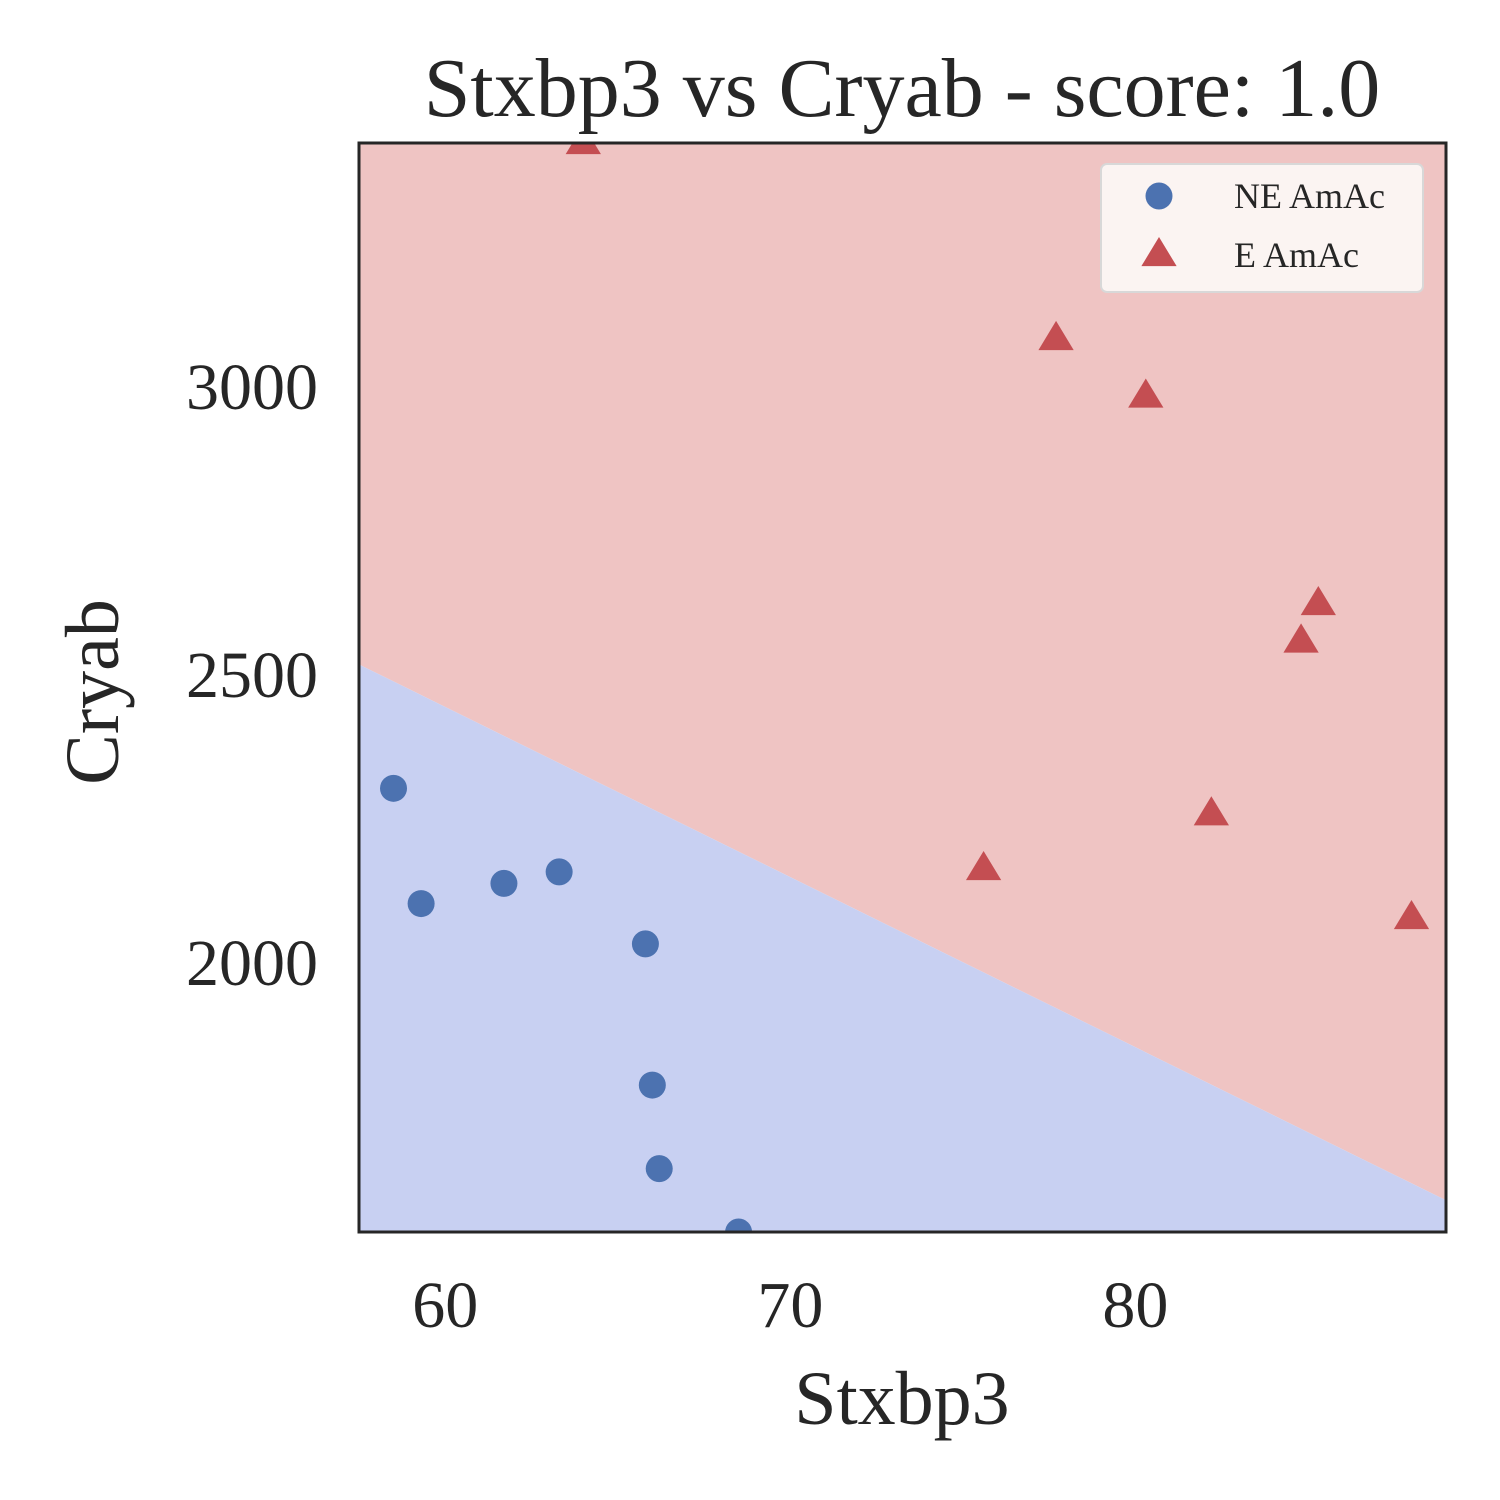 The width and height of the screenshot is (1500, 1500). What do you see at coordinates (1309, 196) in the screenshot?
I see `legend-label-ne-amac: NE AmAc` at bounding box center [1309, 196].